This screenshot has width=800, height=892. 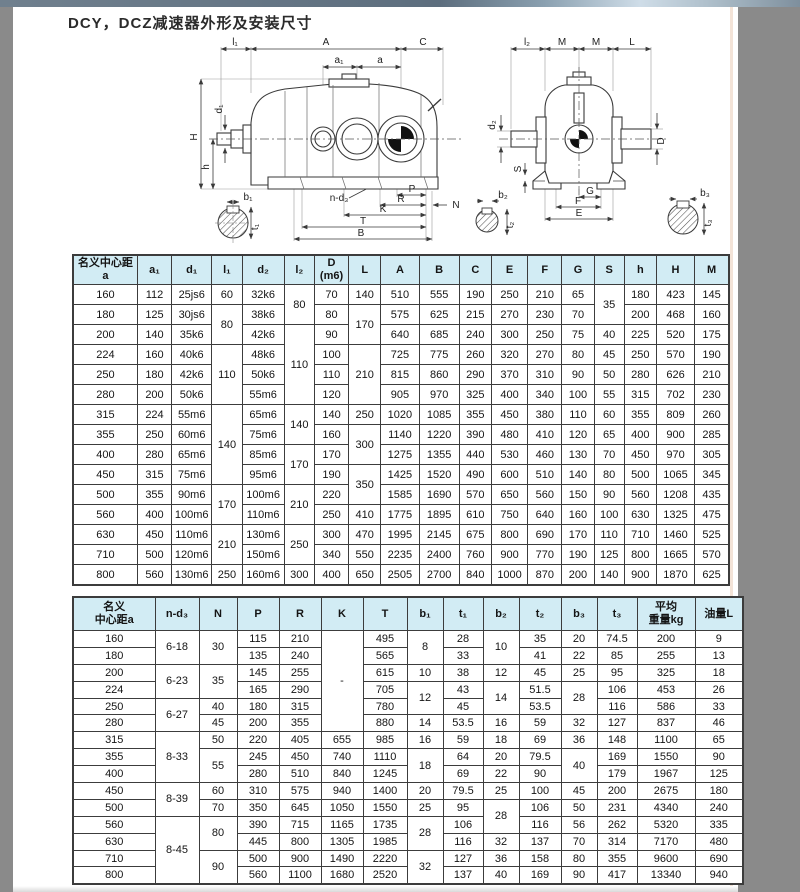 I want to click on table-cell: 65, so click(x=609, y=434).